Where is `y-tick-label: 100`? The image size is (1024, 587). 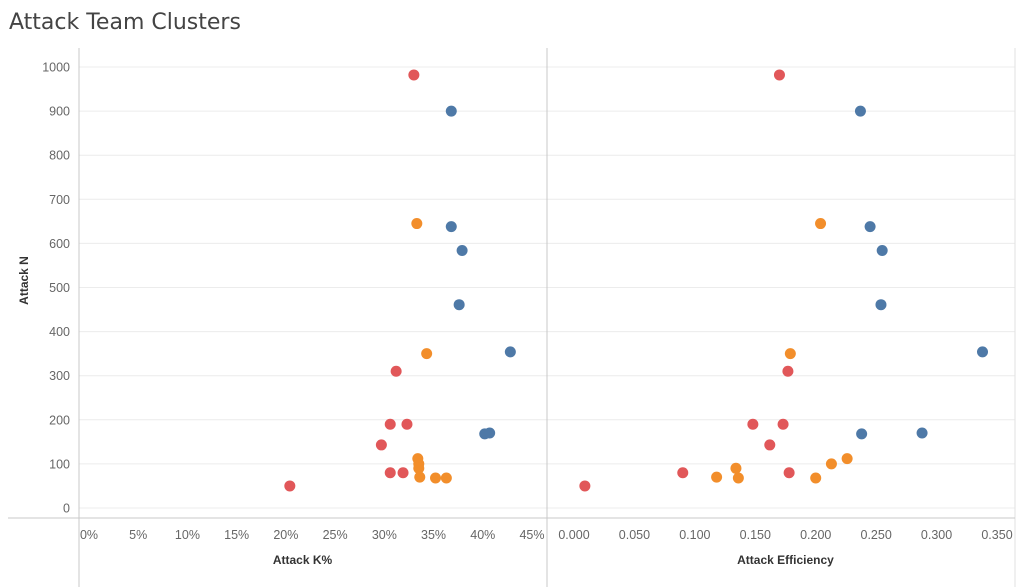
y-tick-label: 100 is located at coordinates (59, 464).